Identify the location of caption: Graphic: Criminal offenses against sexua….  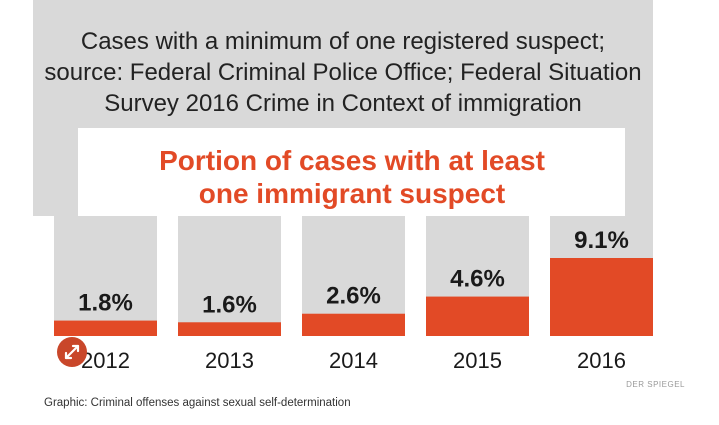
(197, 403).